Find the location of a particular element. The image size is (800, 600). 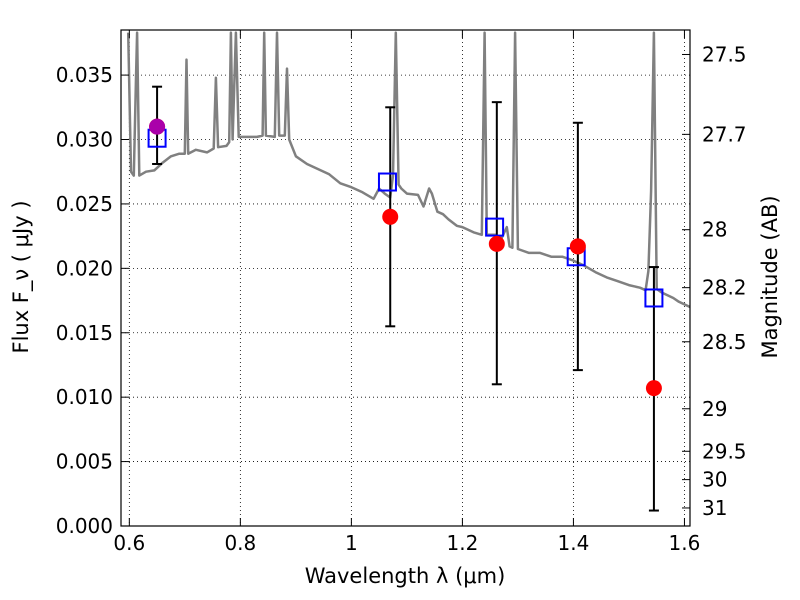

y2-tick-label: 28.2 is located at coordinates (724, 288).